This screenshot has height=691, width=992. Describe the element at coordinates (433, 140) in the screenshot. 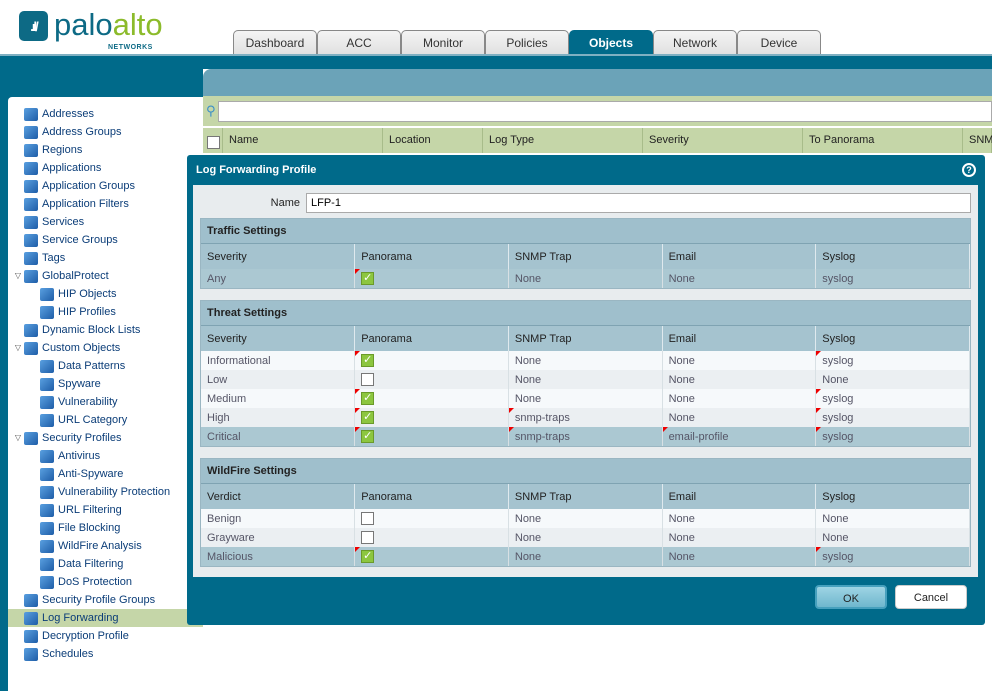

I see `column-header-location: Location` at that location.